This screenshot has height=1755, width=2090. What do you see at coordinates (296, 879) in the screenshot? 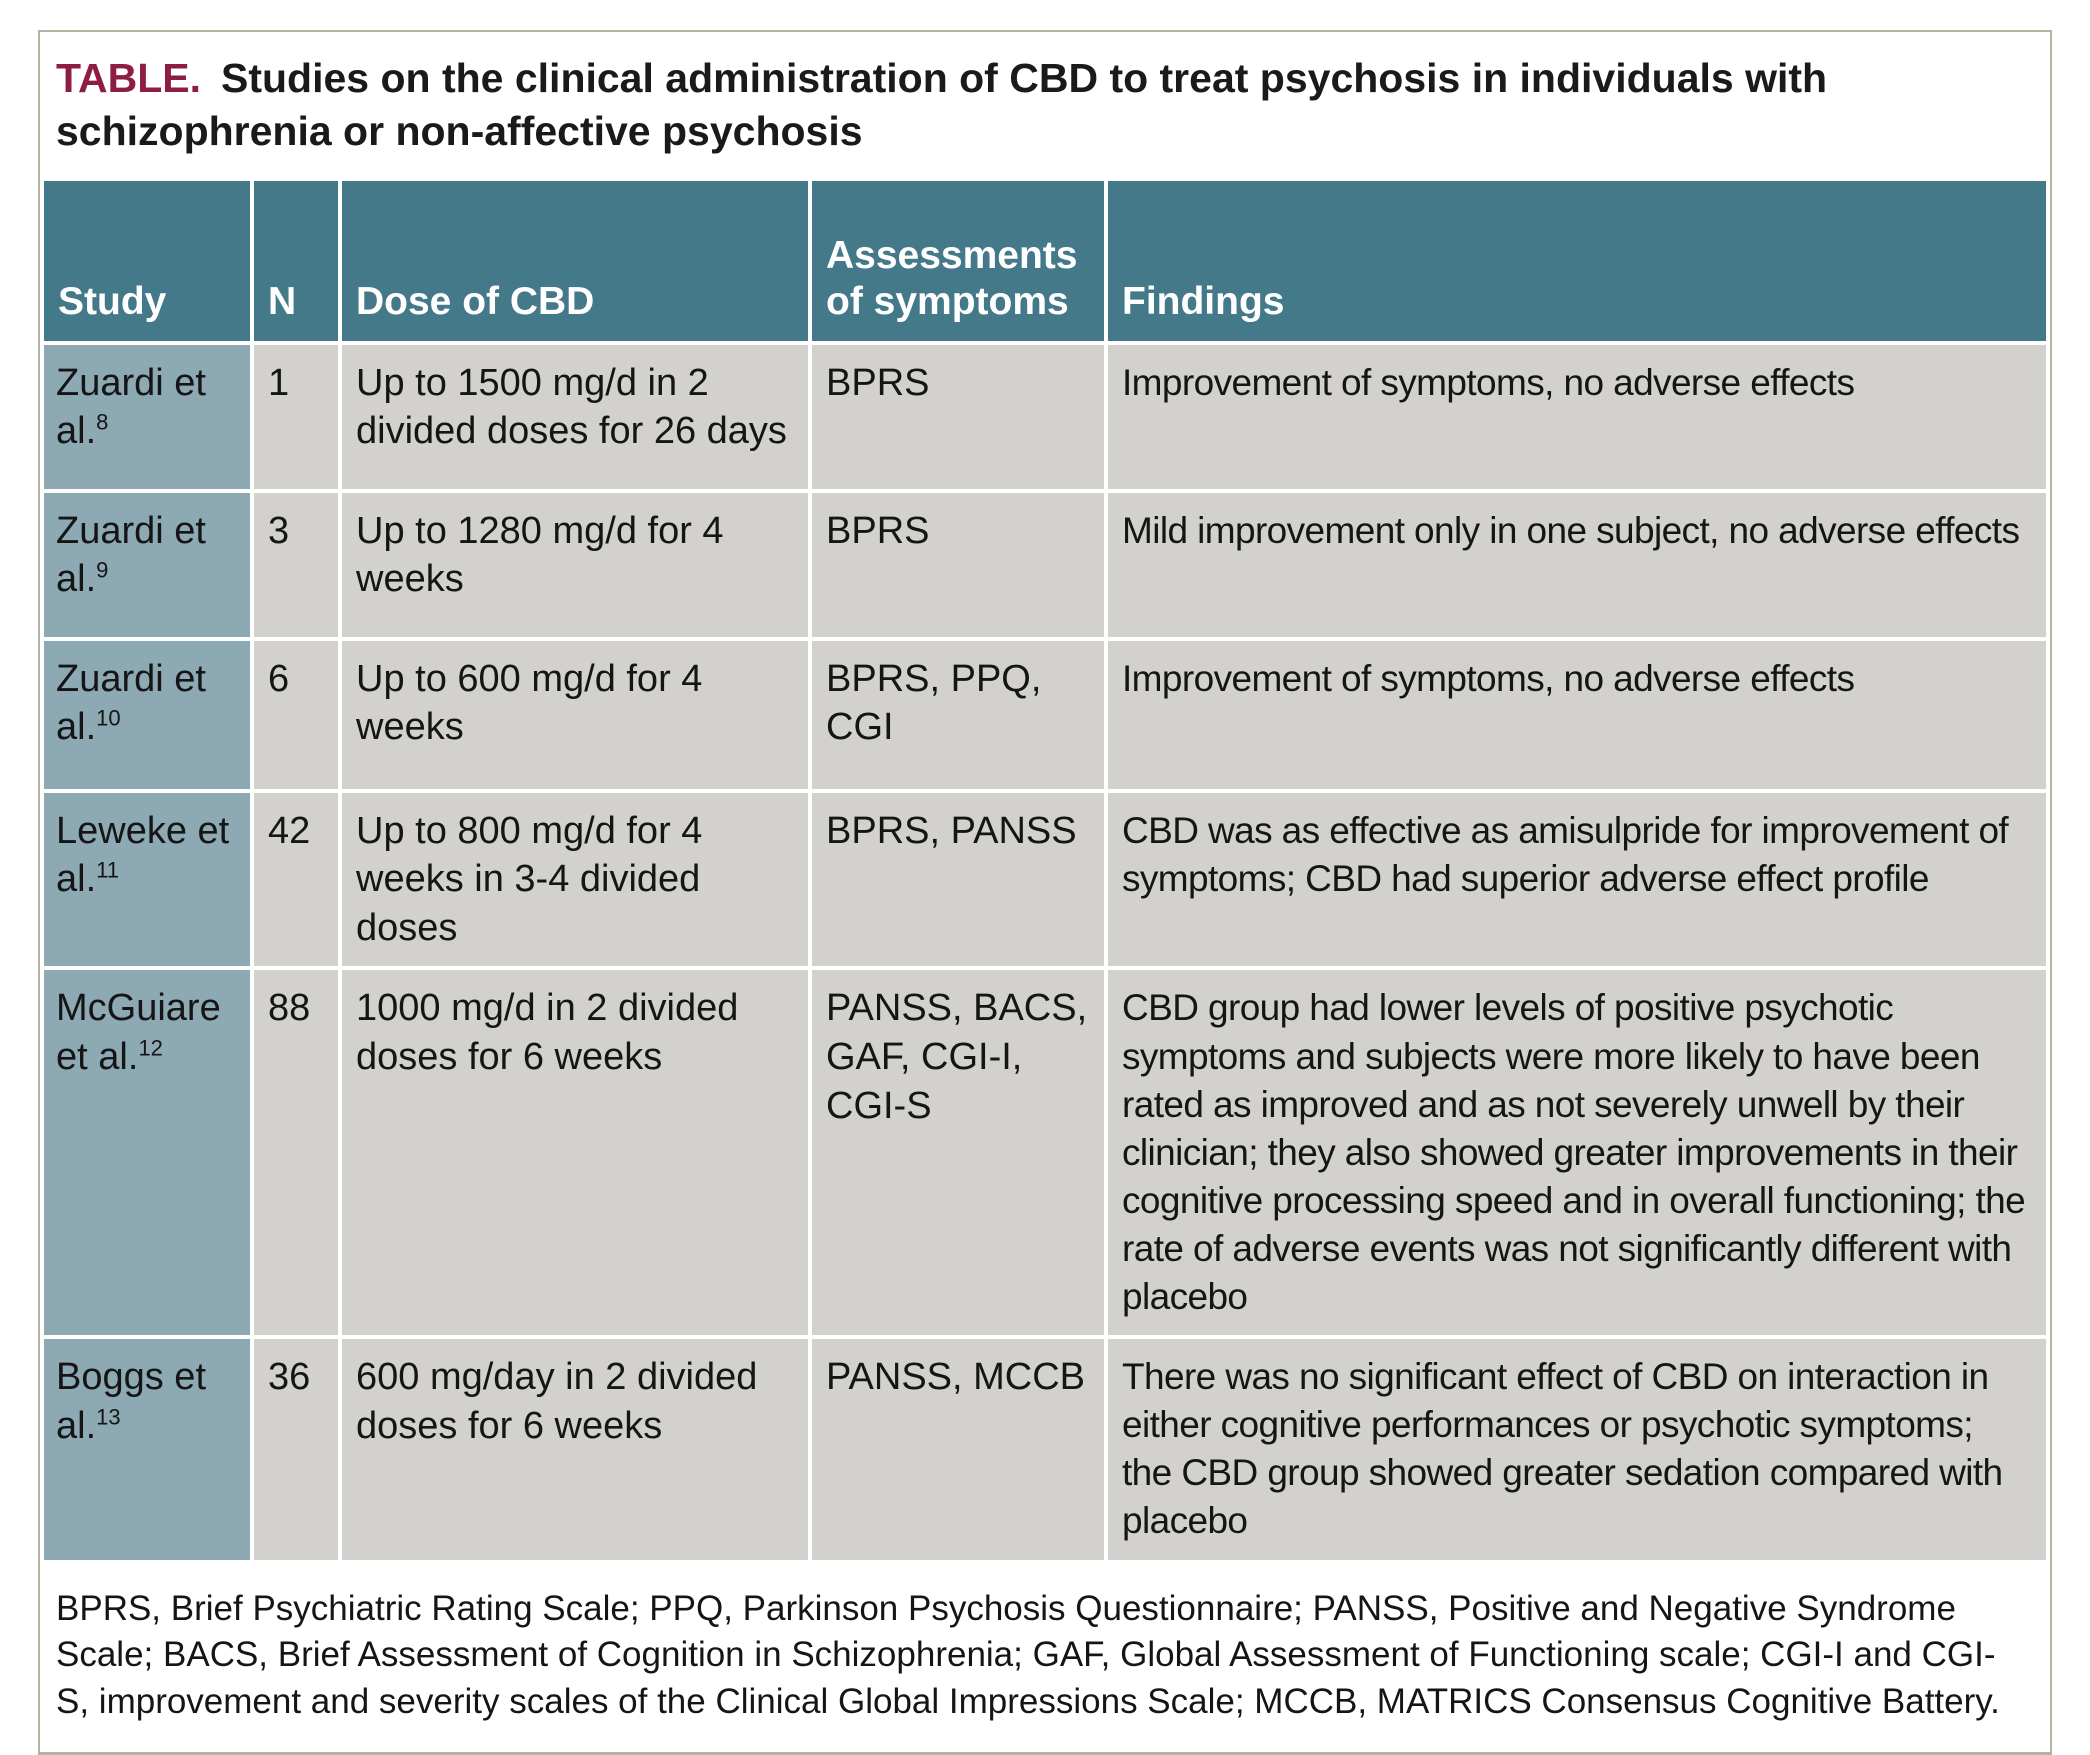
I see `n-value: 42` at bounding box center [296, 879].